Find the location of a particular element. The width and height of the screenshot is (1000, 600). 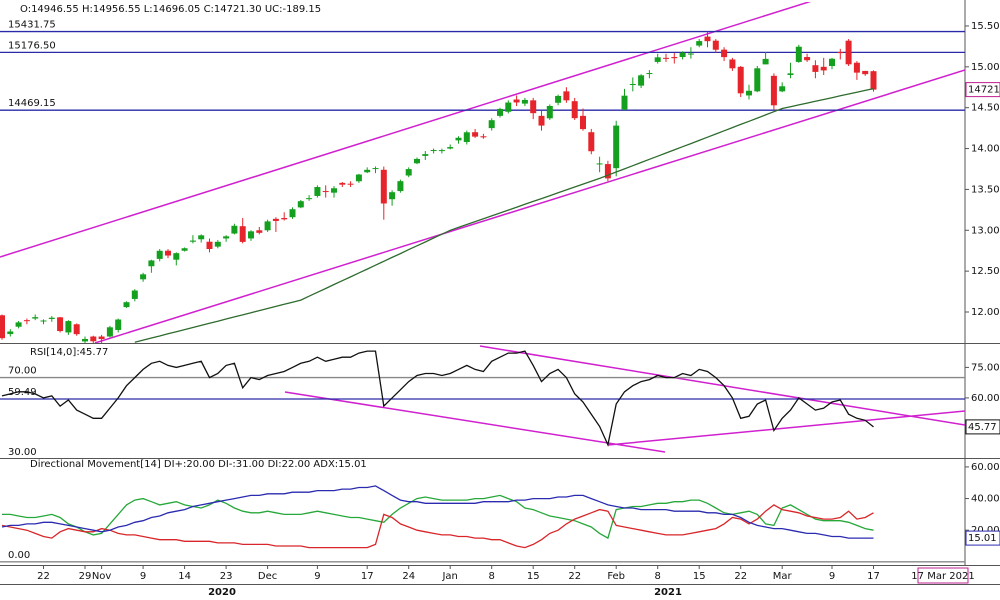

x-tick-label: 9 is located at coordinates (317, 576).